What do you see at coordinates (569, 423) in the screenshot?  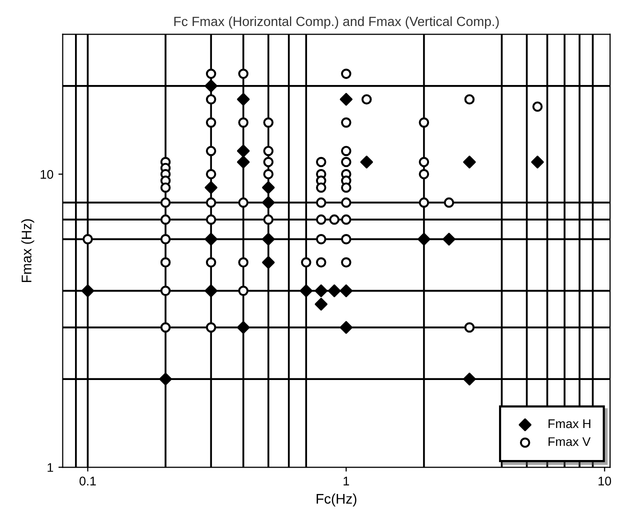 I see `legend-label: Fmax H` at bounding box center [569, 423].